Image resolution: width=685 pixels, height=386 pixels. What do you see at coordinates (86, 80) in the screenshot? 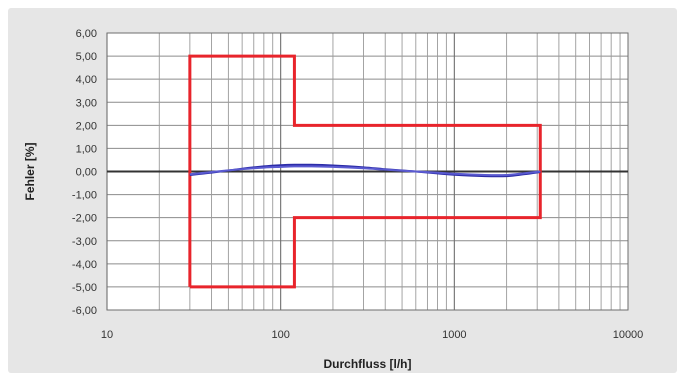
I see `y-tick-label: 4,00` at bounding box center [86, 80].